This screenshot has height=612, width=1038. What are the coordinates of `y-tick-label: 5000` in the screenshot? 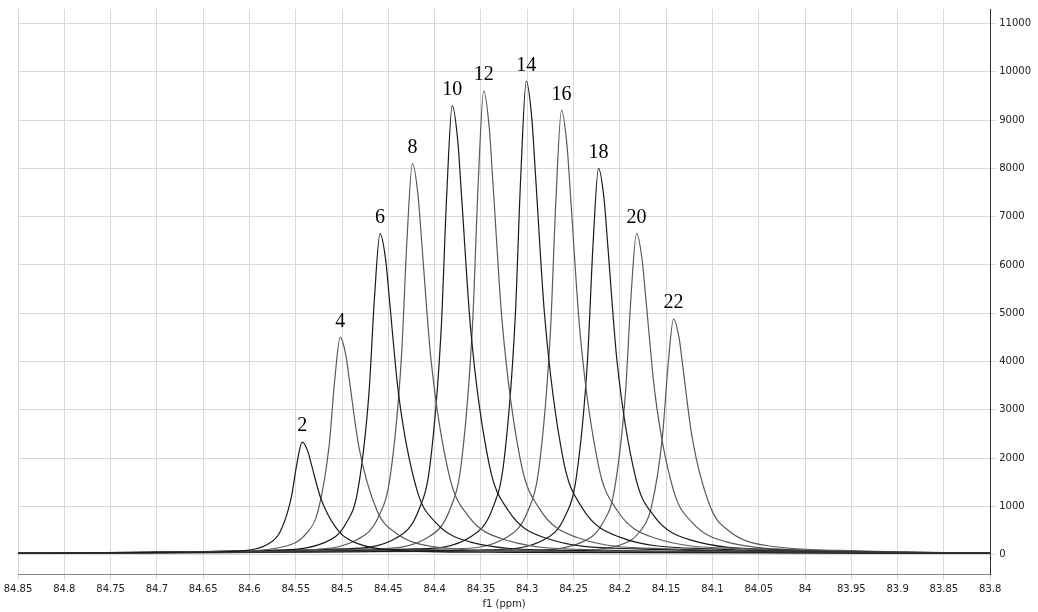 It's located at (1012, 312).